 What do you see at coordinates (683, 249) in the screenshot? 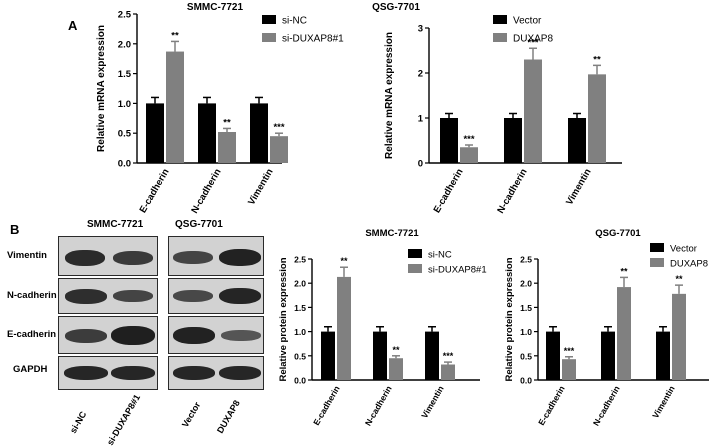
I see `legend-label: Vector` at bounding box center [683, 249].